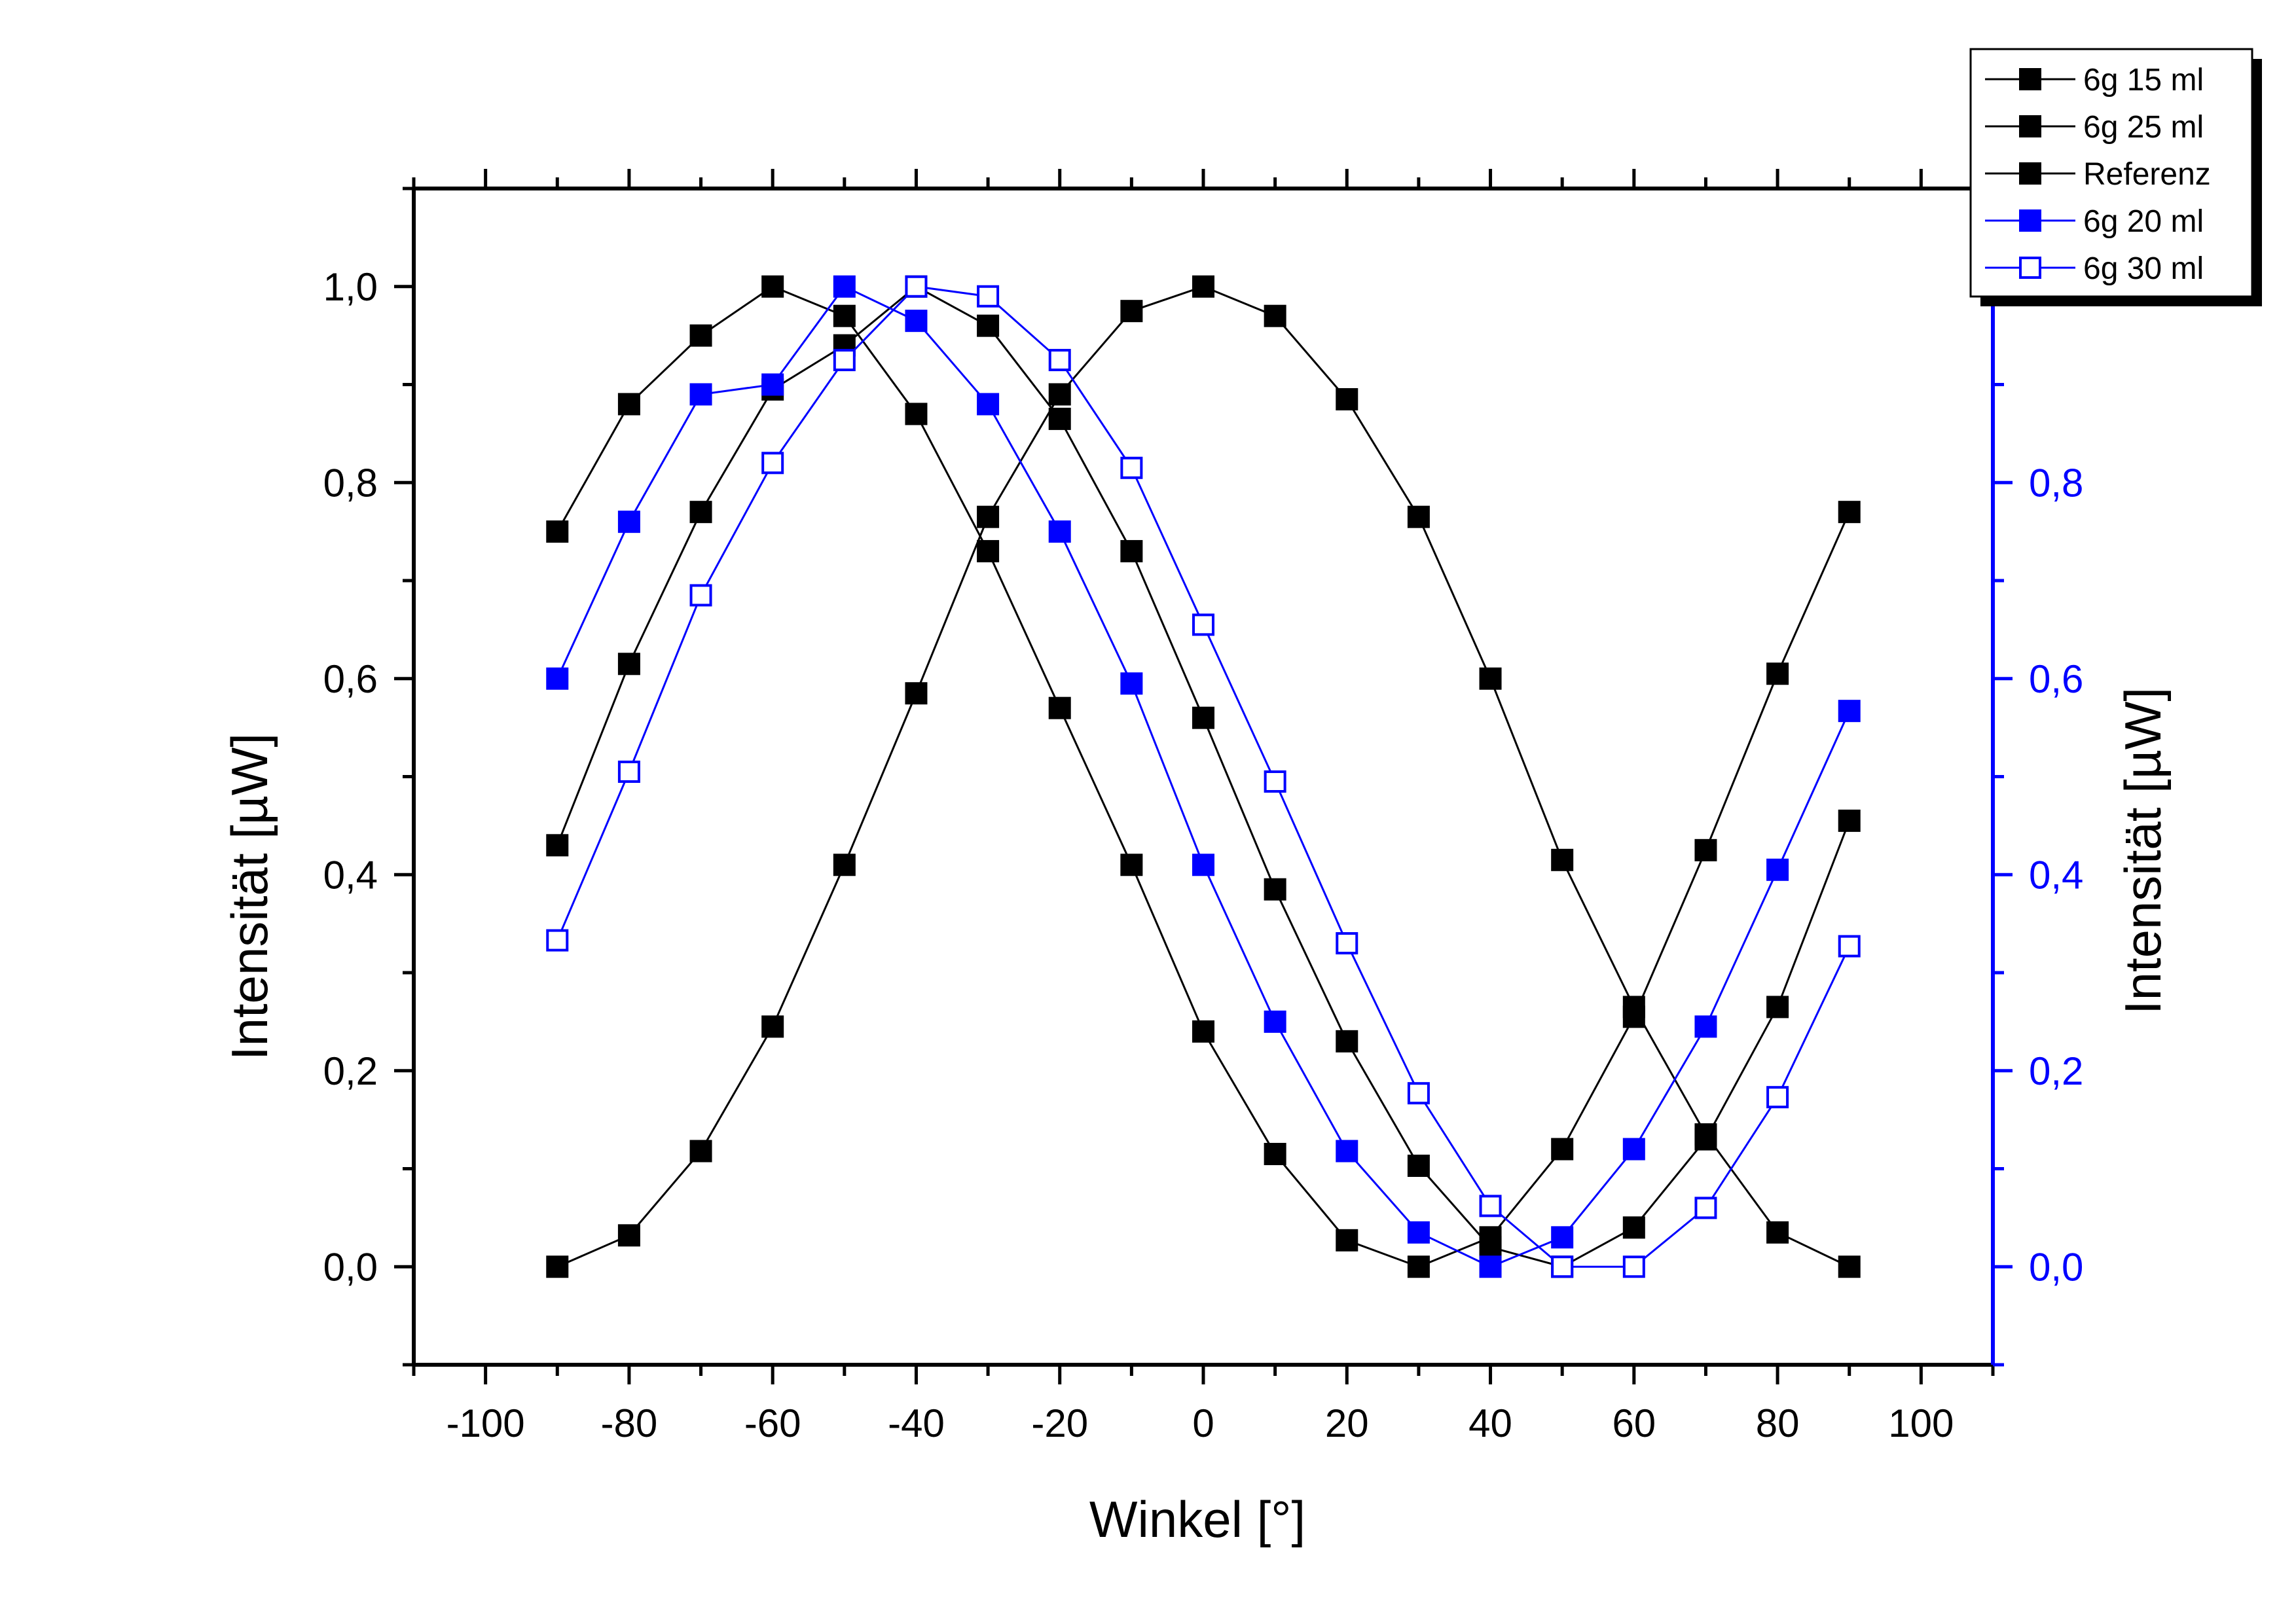  Describe the element at coordinates (1059, 1423) in the screenshot. I see `x-tick-label: -20` at that location.